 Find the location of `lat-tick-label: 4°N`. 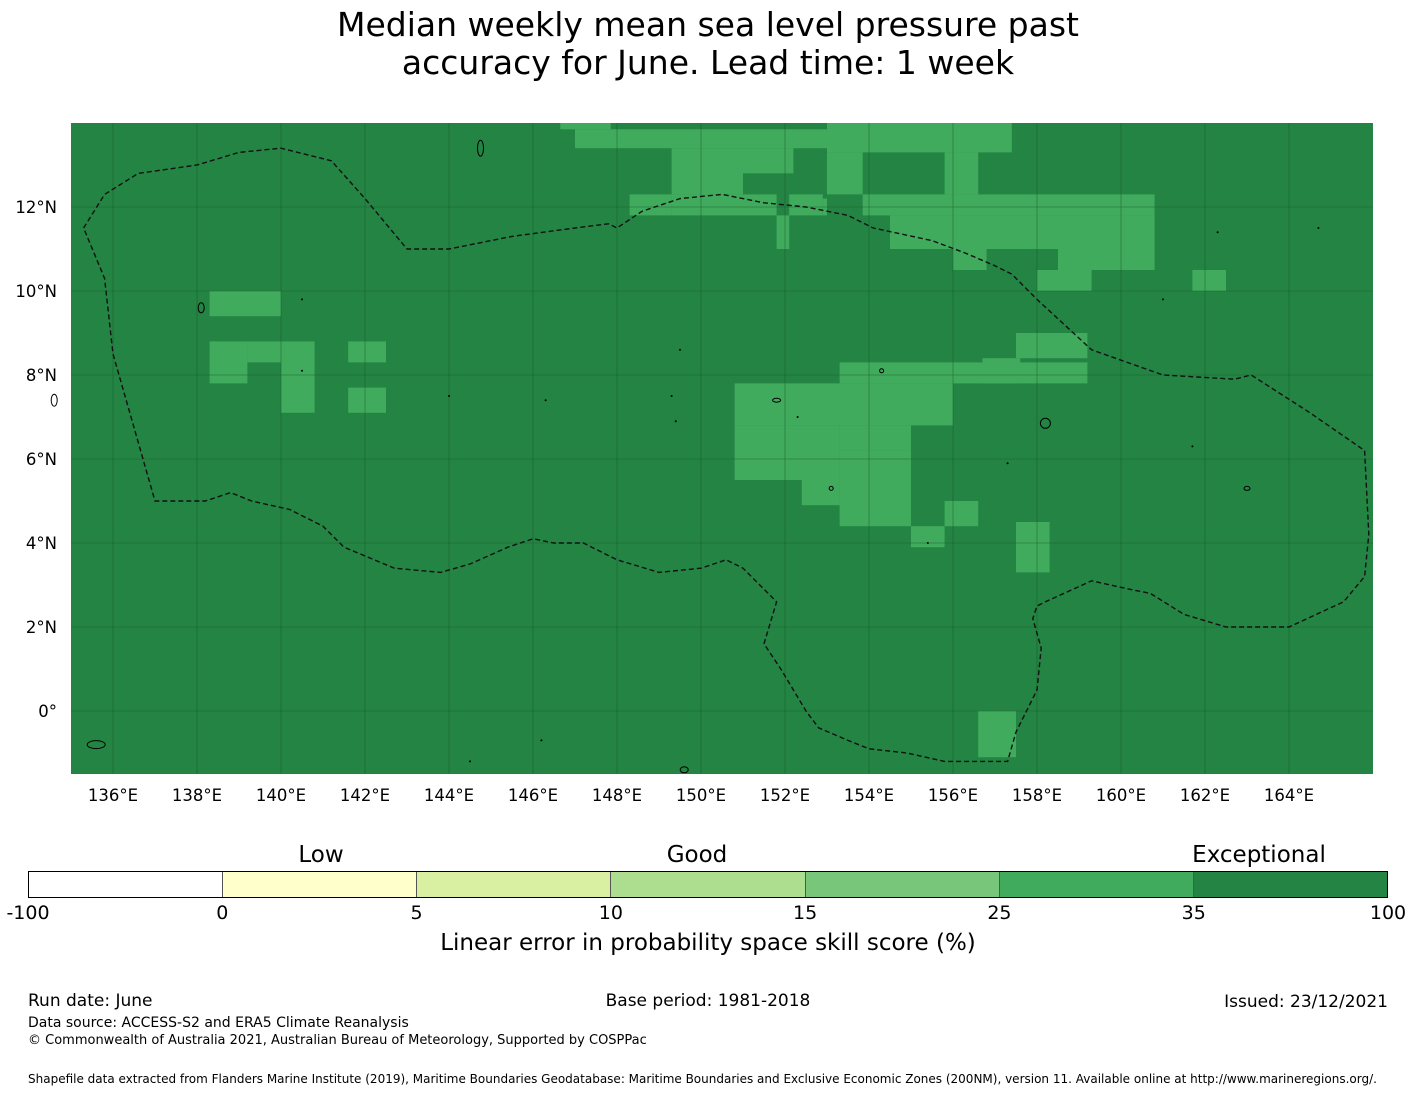

lat-tick-label: 4°N is located at coordinates (41, 543).